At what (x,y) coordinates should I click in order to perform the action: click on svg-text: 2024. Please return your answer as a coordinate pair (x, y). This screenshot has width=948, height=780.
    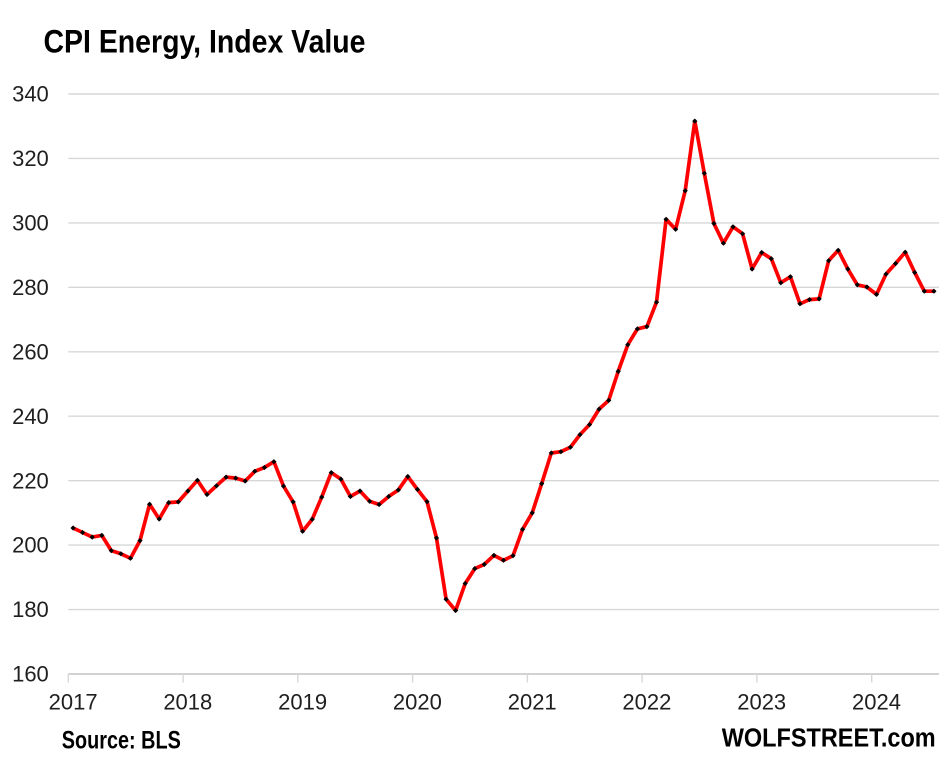
    Looking at the image, I should click on (876, 702).